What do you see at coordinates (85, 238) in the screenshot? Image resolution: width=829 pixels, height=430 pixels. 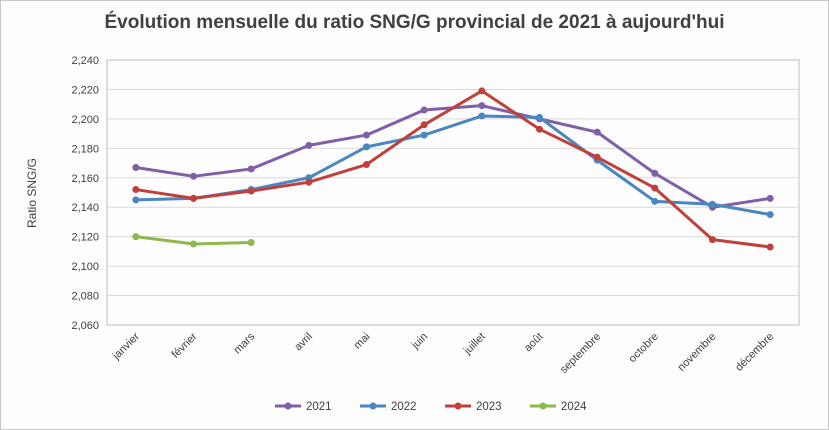 I see `y-tick-label: 2,120` at bounding box center [85, 238].